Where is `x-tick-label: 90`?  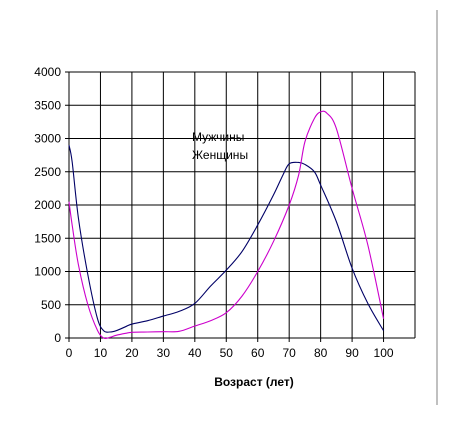
x-tick-label: 90 is located at coordinates (352, 353).